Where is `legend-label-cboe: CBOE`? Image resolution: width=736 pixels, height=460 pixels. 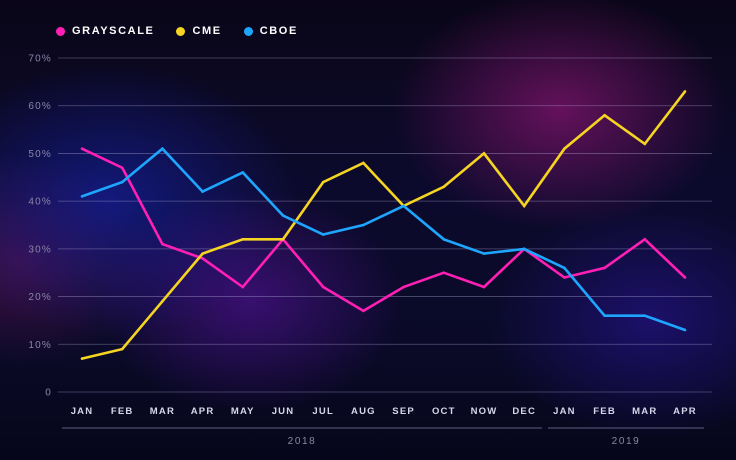 legend-label-cboe: CBOE is located at coordinates (278, 31).